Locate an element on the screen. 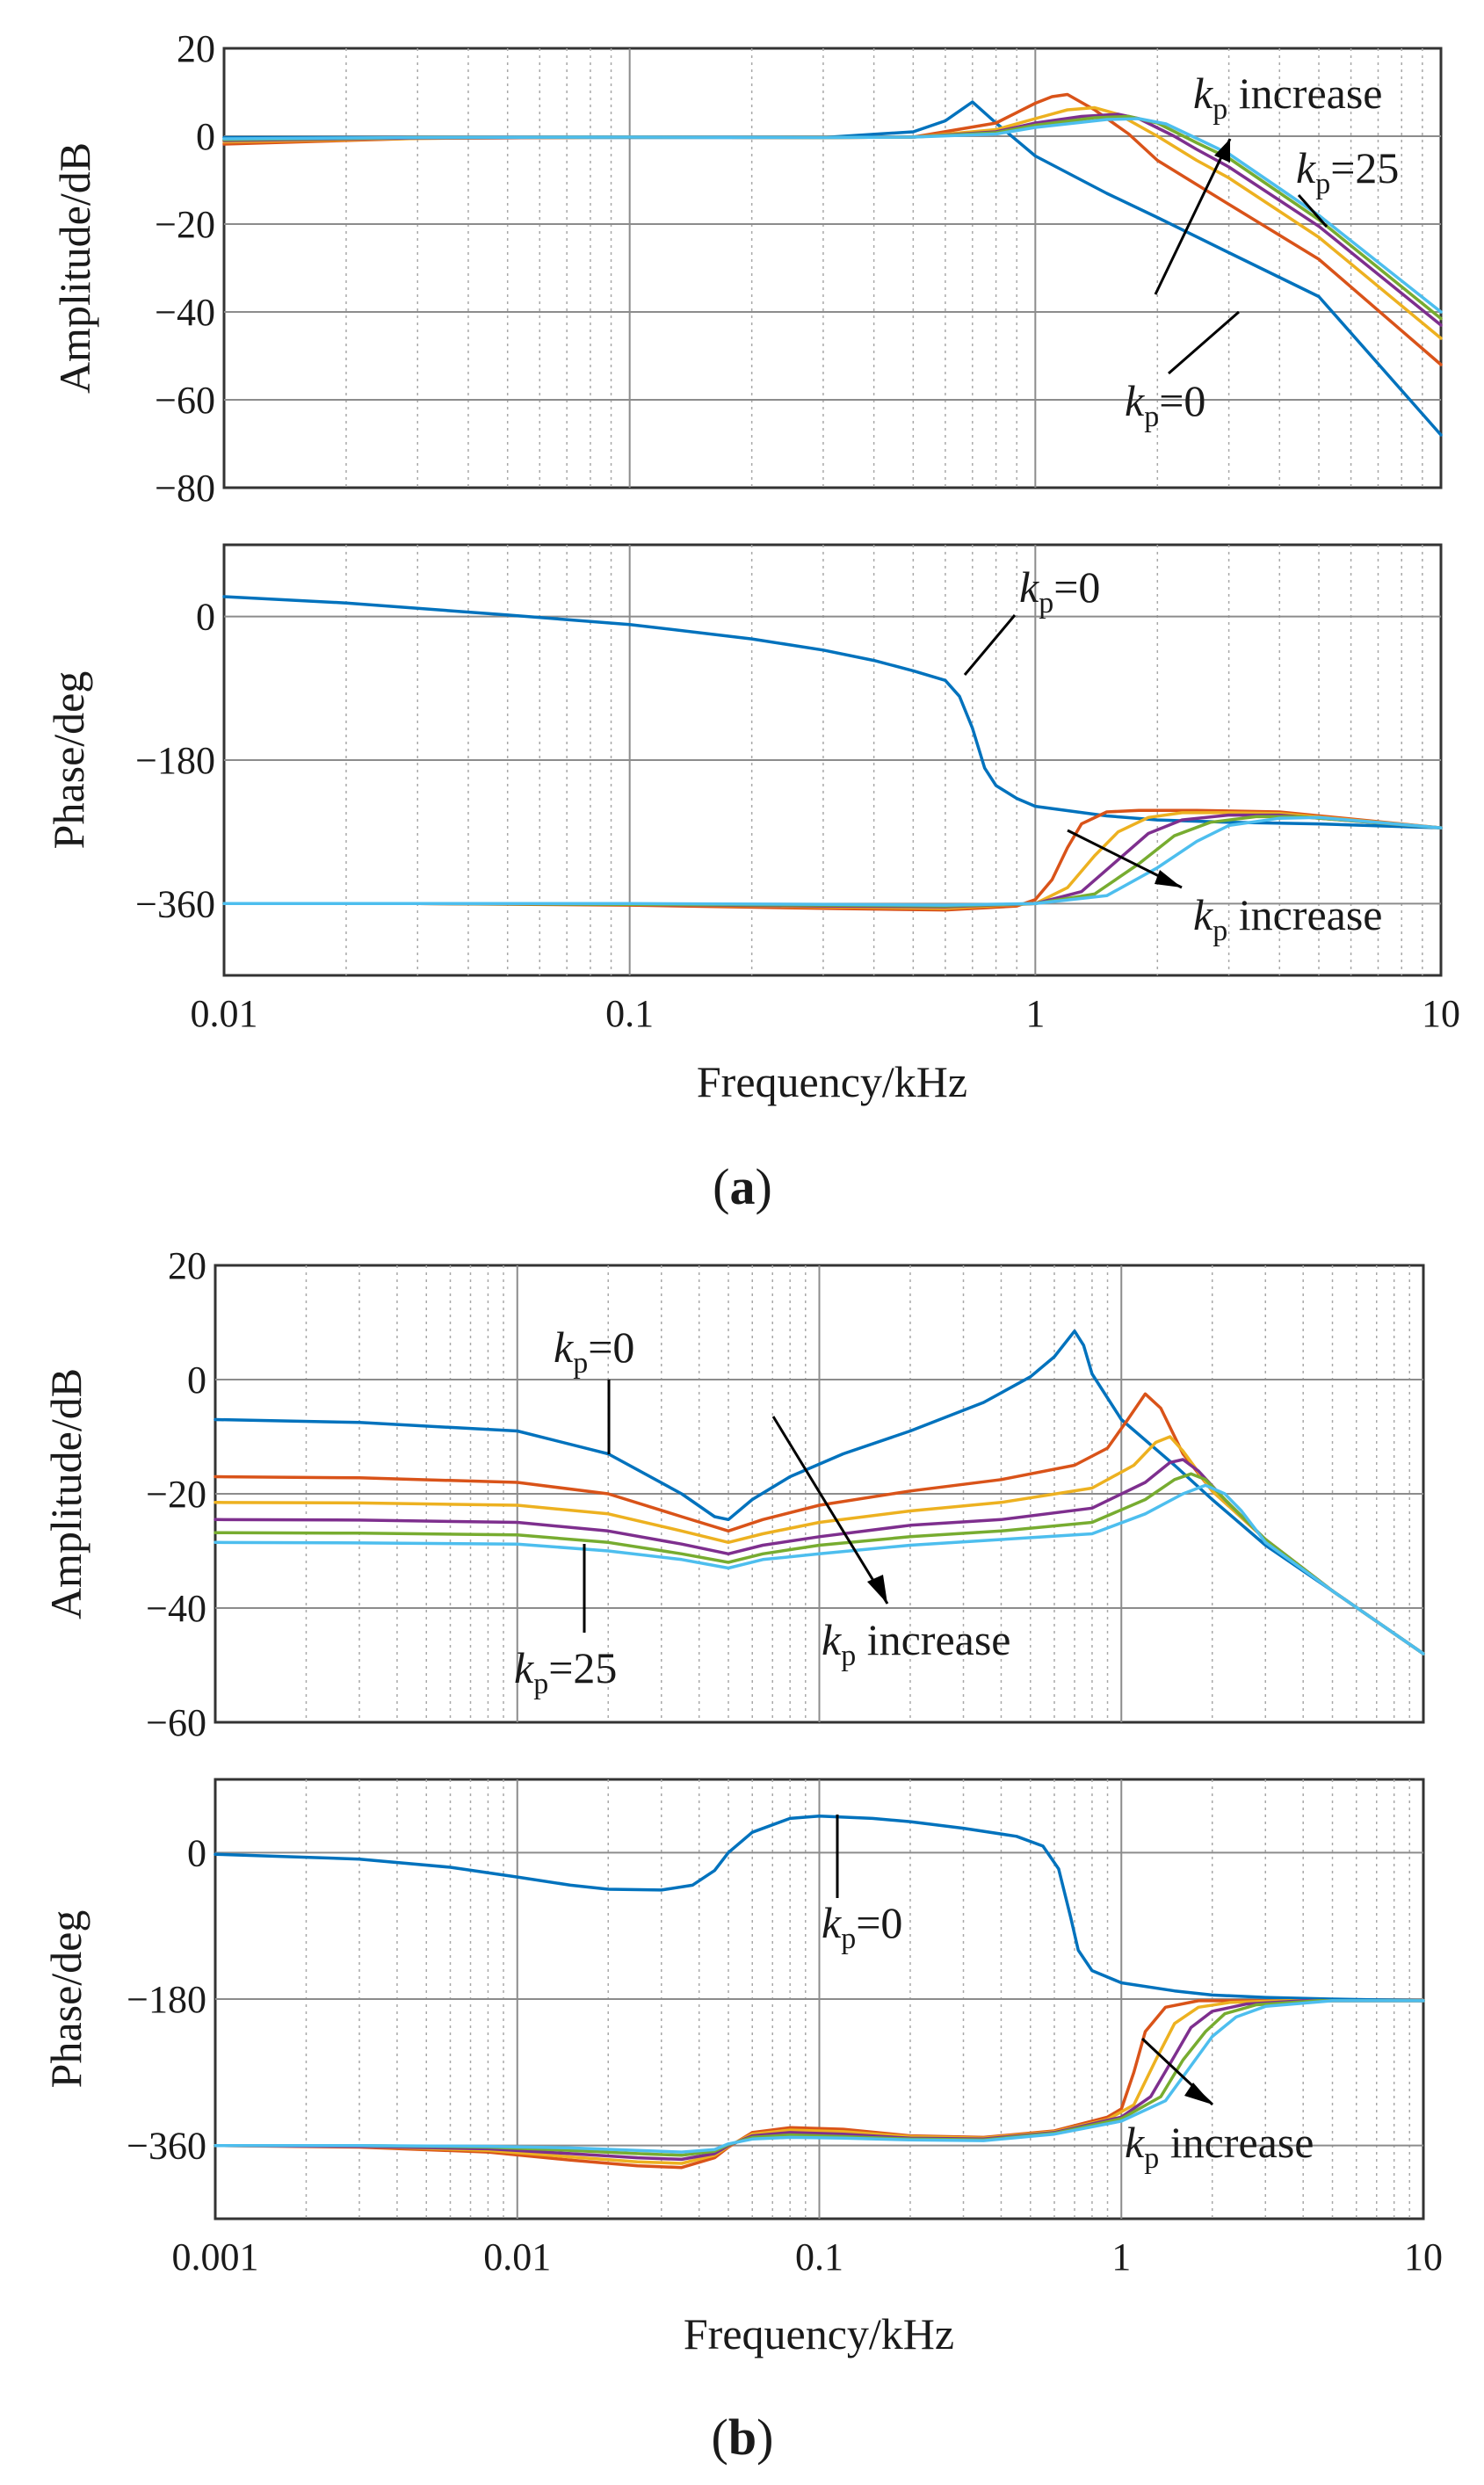  plot-frame is located at coordinates (833, 268).